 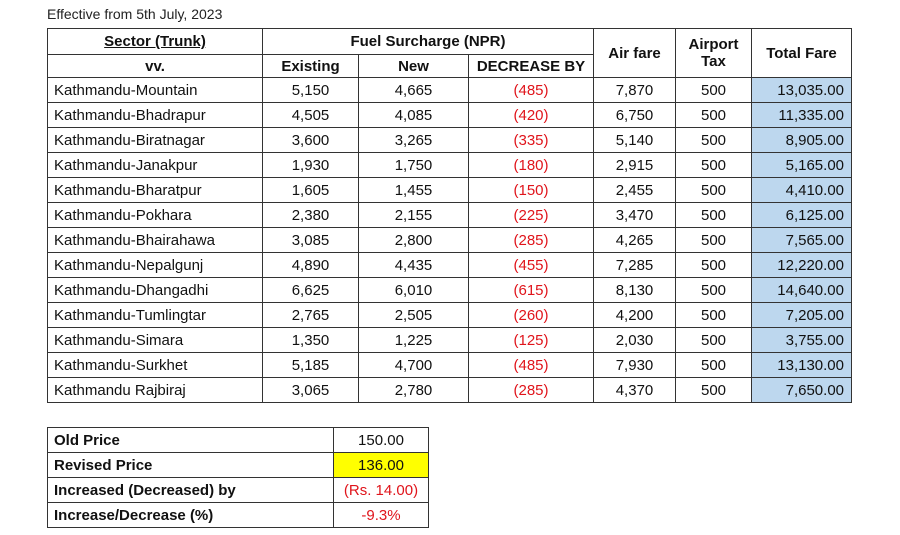 I want to click on sector-cell: Kathmandu-Nepalgunj, so click(x=155, y=265).